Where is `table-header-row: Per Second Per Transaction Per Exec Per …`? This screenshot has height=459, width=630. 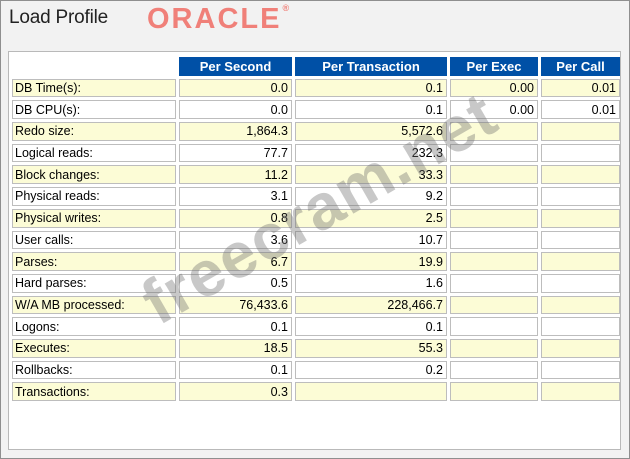
table-header-row: Per Second Per Transaction Per Exec Per … is located at coordinates (316, 66).